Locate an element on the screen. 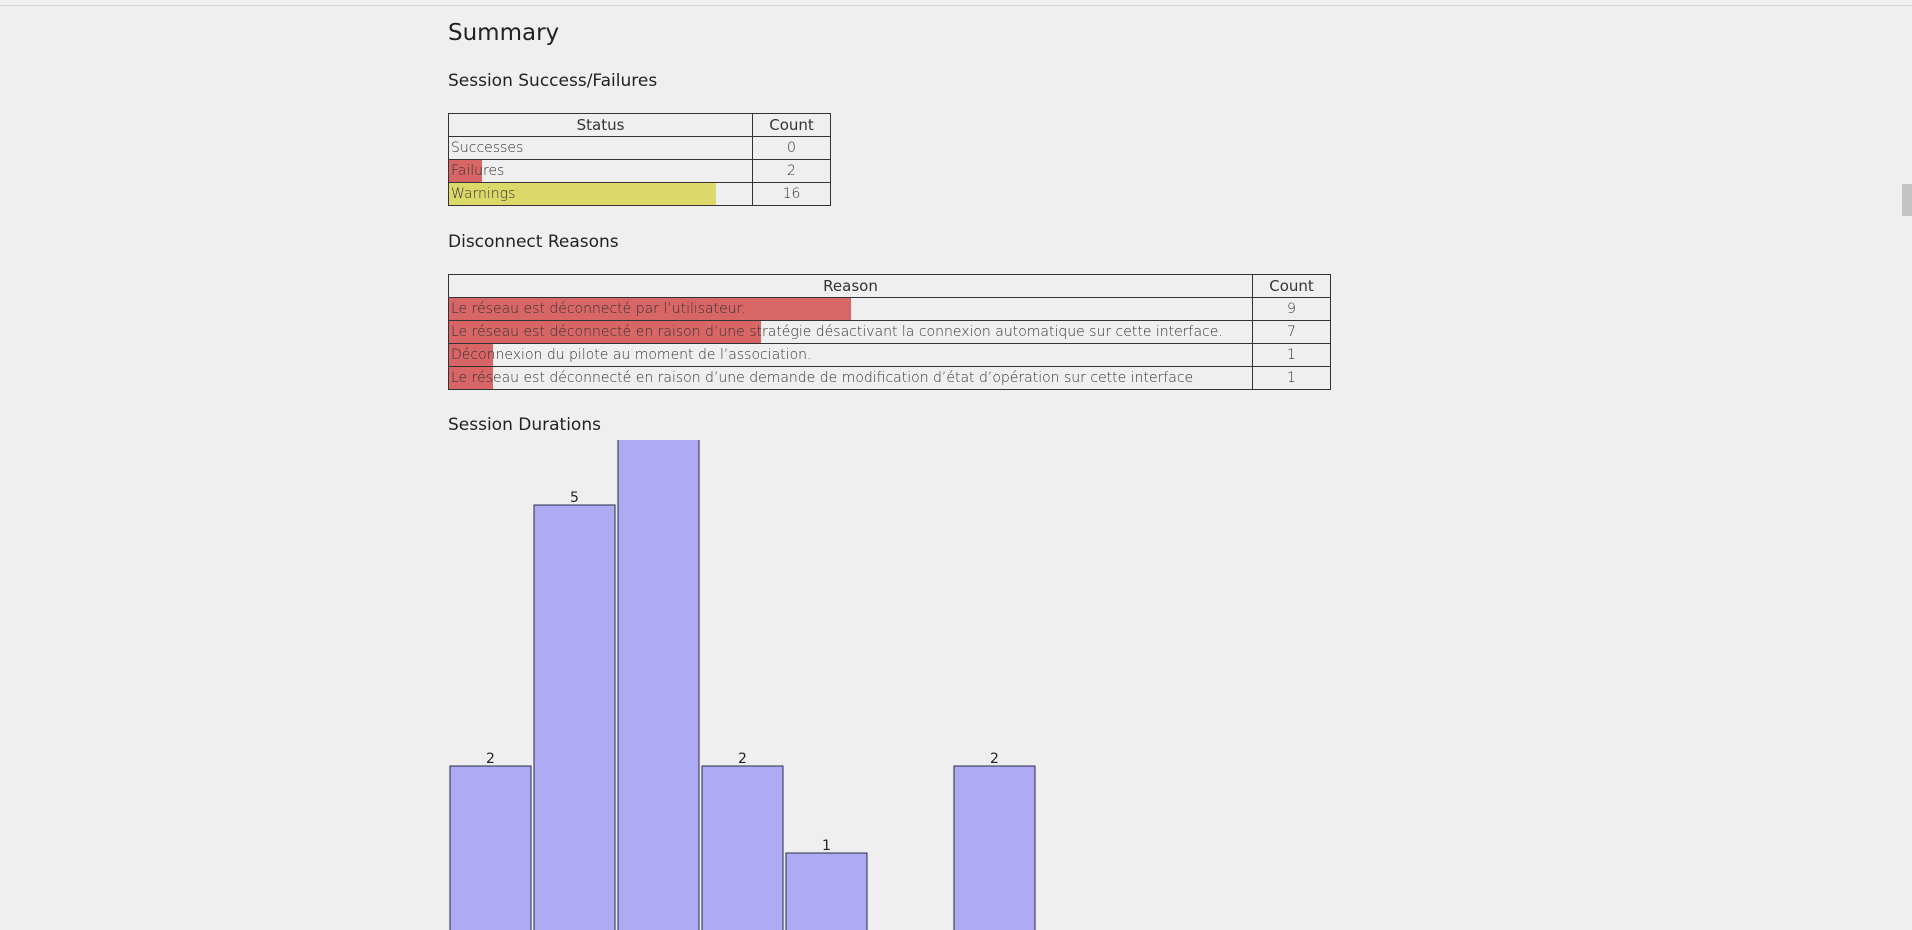 This screenshot has width=1912, height=930. table-row: Successes 0 is located at coordinates (639, 148).